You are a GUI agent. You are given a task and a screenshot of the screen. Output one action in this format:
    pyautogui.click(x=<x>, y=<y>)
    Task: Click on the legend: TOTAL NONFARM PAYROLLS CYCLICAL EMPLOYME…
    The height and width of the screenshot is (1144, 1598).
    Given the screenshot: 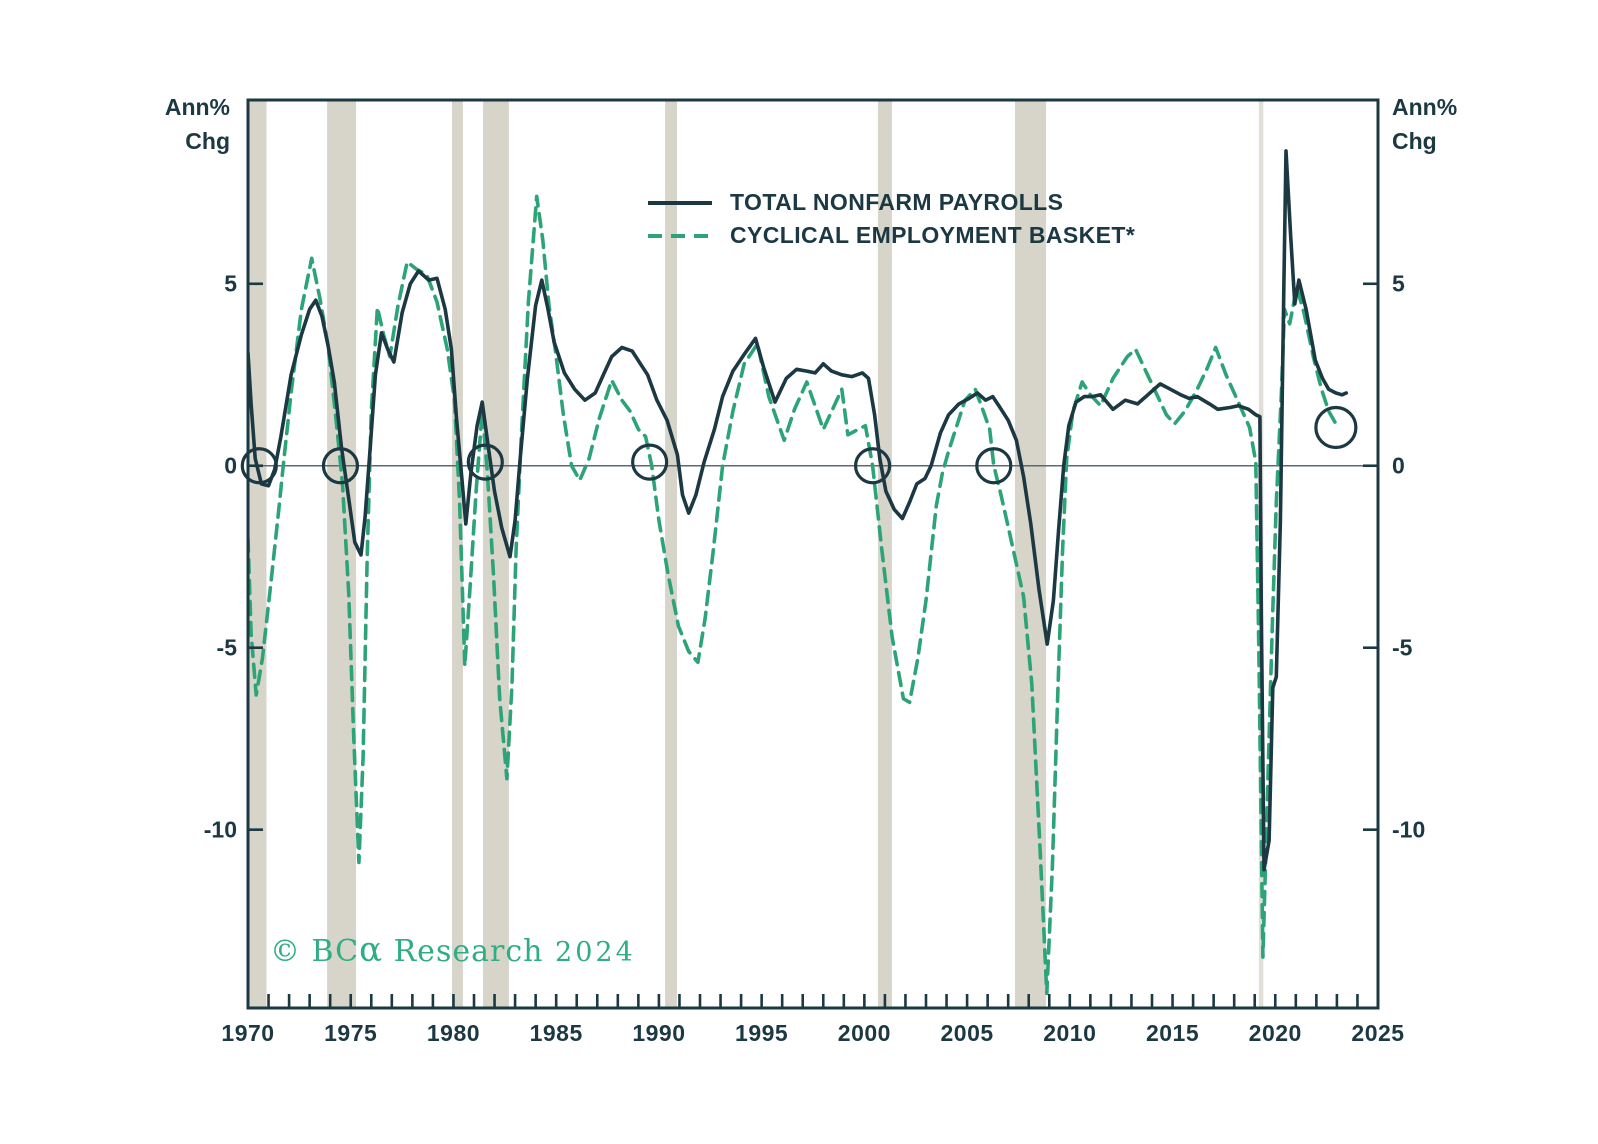 What is the action you would take?
    pyautogui.click(x=891, y=219)
    